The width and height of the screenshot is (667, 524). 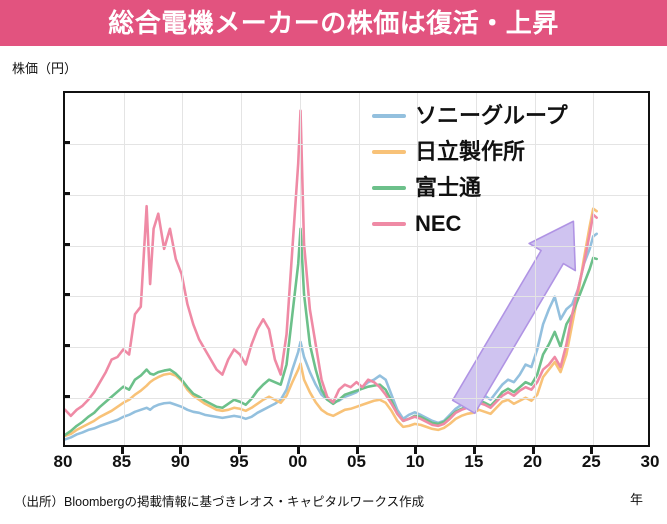 What do you see at coordinates (650, 461) in the screenshot?
I see `x-axis-tick-label: 30` at bounding box center [650, 461].